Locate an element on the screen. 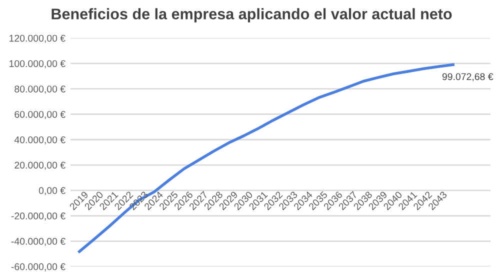 Image resolution: width=503 pixels, height=272 pixels. data-label: 99.072,68 € is located at coordinates (468, 77).